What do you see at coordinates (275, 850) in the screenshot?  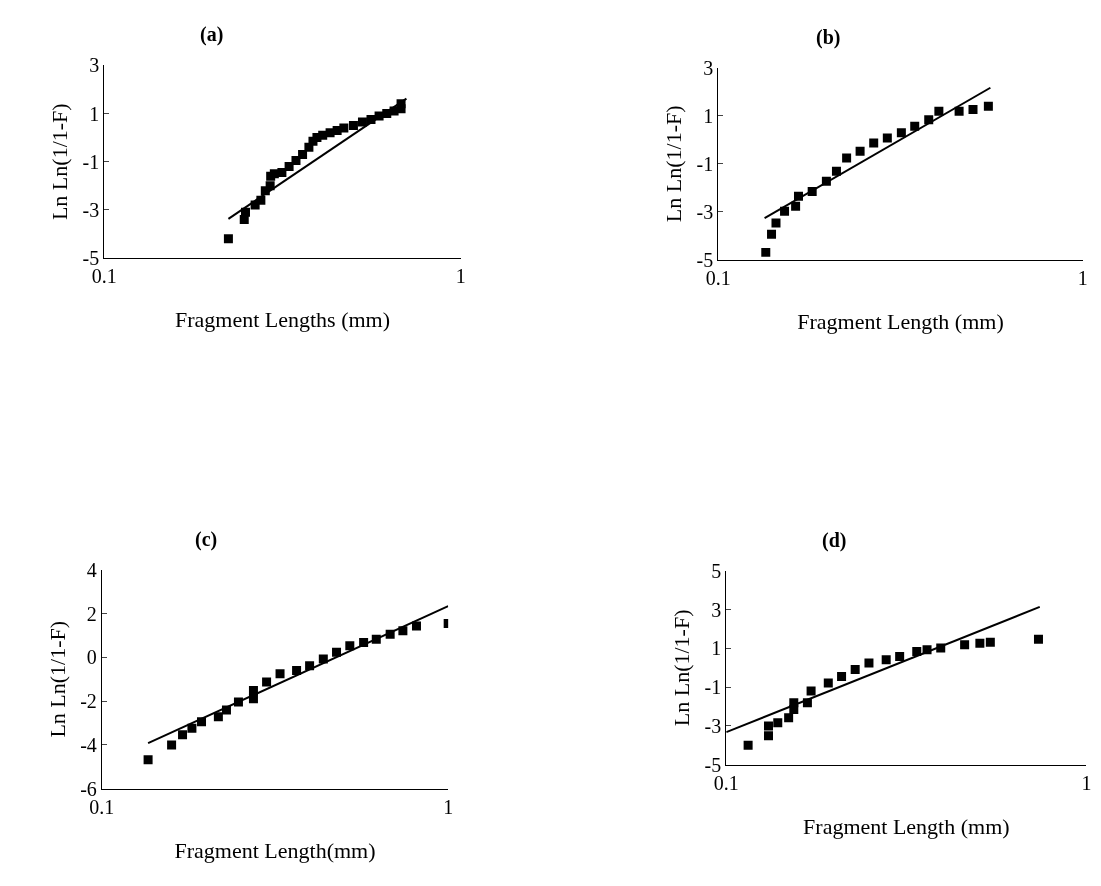 I see `x-axis-title: Fragment Length(mm)` at bounding box center [275, 850].